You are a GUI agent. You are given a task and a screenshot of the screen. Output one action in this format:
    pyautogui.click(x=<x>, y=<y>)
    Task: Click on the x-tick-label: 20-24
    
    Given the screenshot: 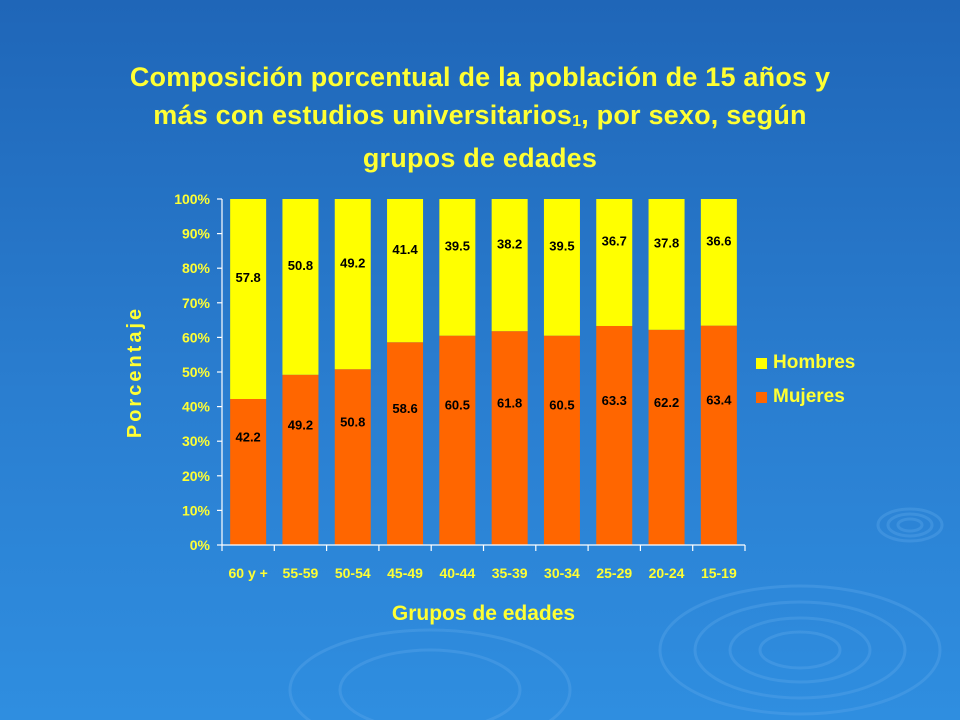 What is the action you would take?
    pyautogui.click(x=667, y=573)
    